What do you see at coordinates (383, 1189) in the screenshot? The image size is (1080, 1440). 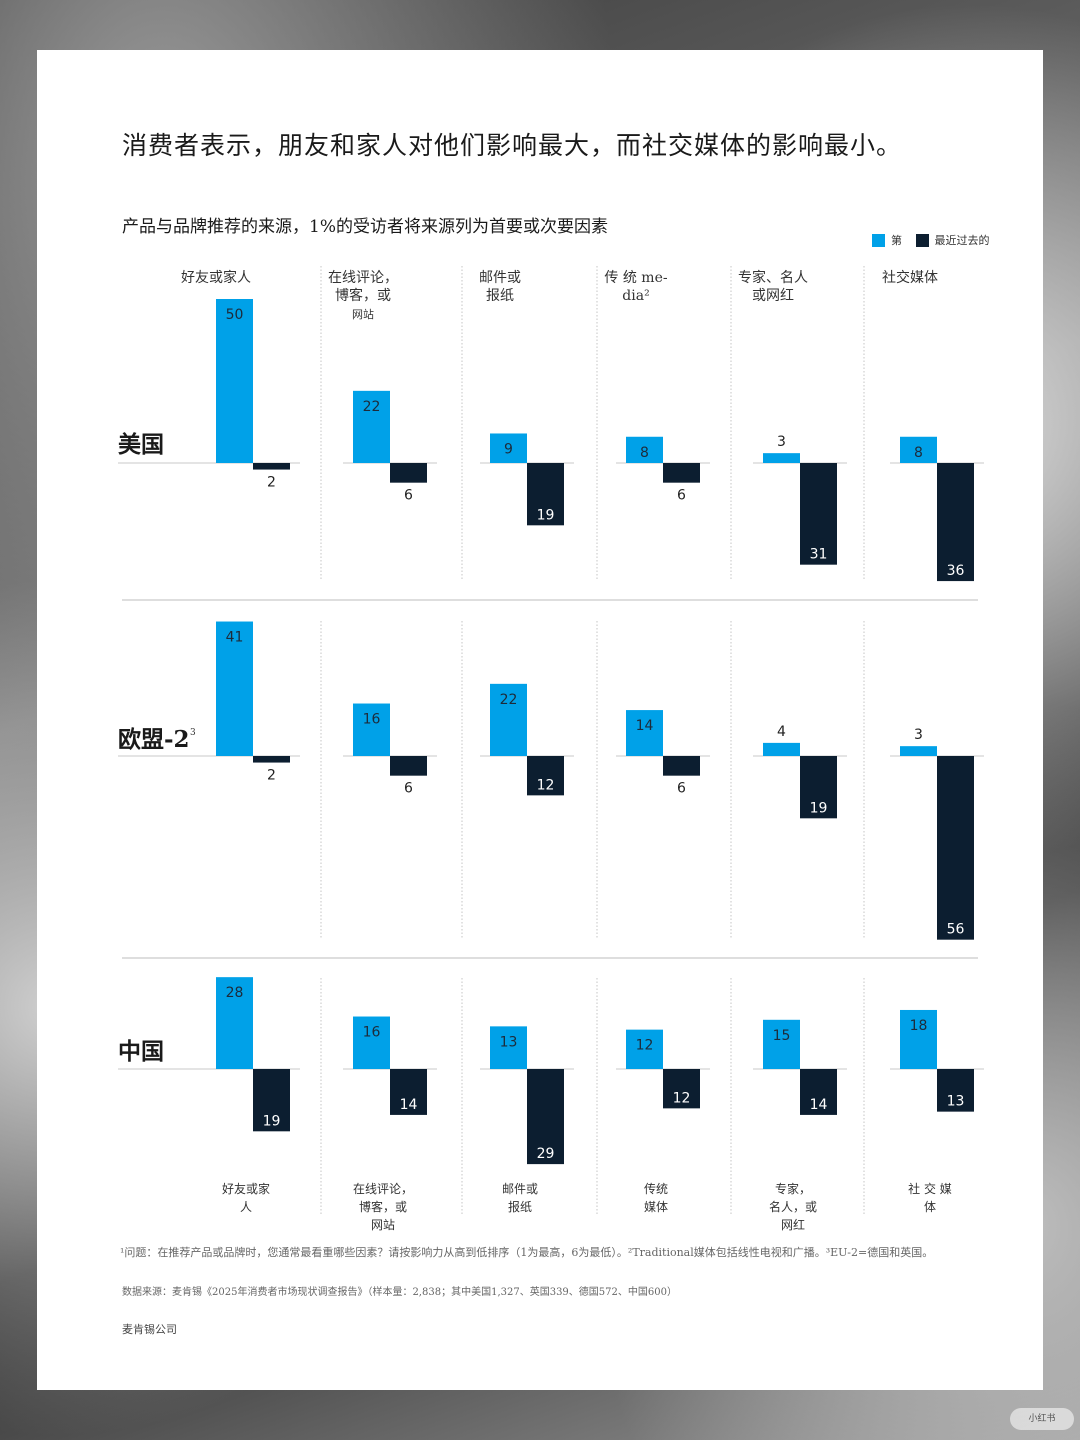 I see `category-label-bottom-1-0: 在线评论，` at bounding box center [383, 1189].